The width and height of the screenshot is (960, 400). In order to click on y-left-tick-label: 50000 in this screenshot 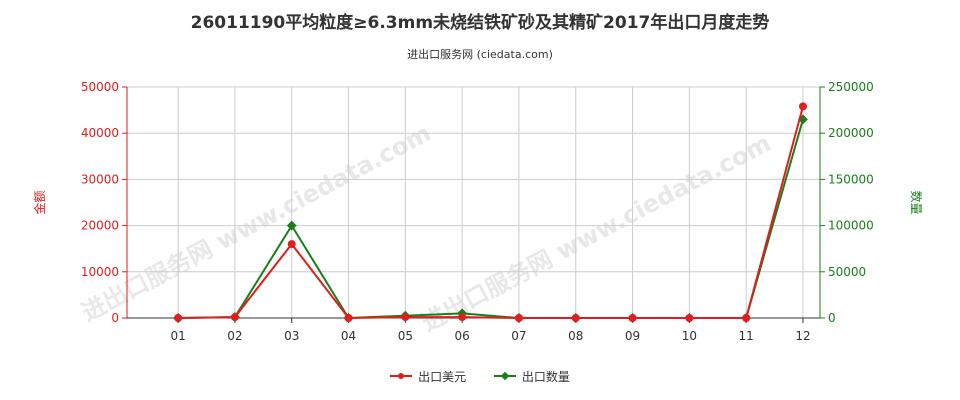, I will do `click(100, 87)`.